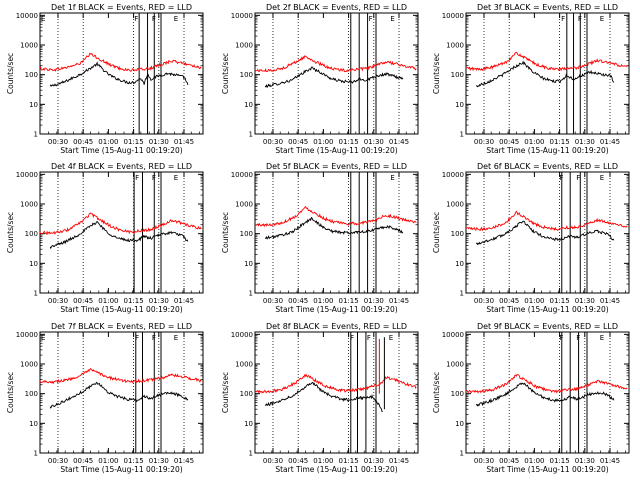 This screenshot has height=480, width=640. What do you see at coordinates (121, 326) in the screenshot?
I see `chart-title: Det 7f BLACK = Events, RED = LLD` at bounding box center [121, 326].